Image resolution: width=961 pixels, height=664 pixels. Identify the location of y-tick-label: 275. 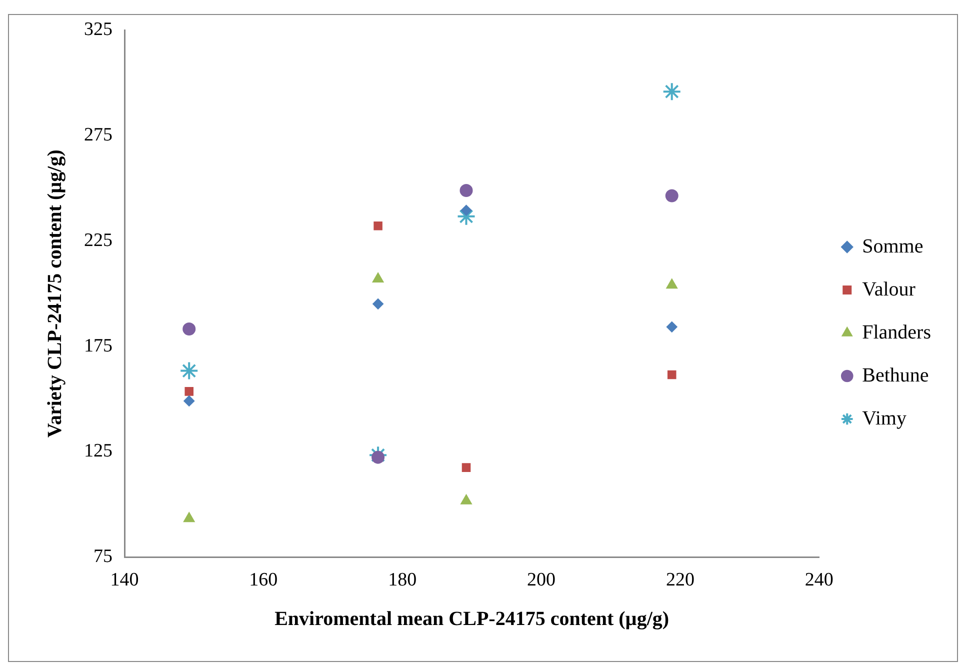
(98, 135).